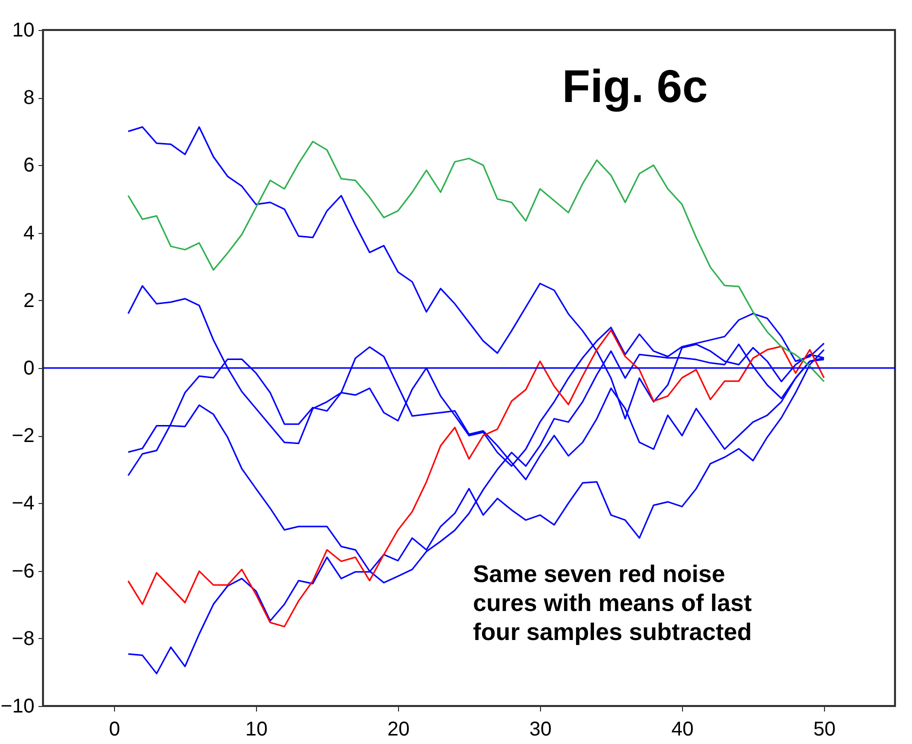  Describe the element at coordinates (28, 98) in the screenshot. I see `y-tick-label: 8` at that location.